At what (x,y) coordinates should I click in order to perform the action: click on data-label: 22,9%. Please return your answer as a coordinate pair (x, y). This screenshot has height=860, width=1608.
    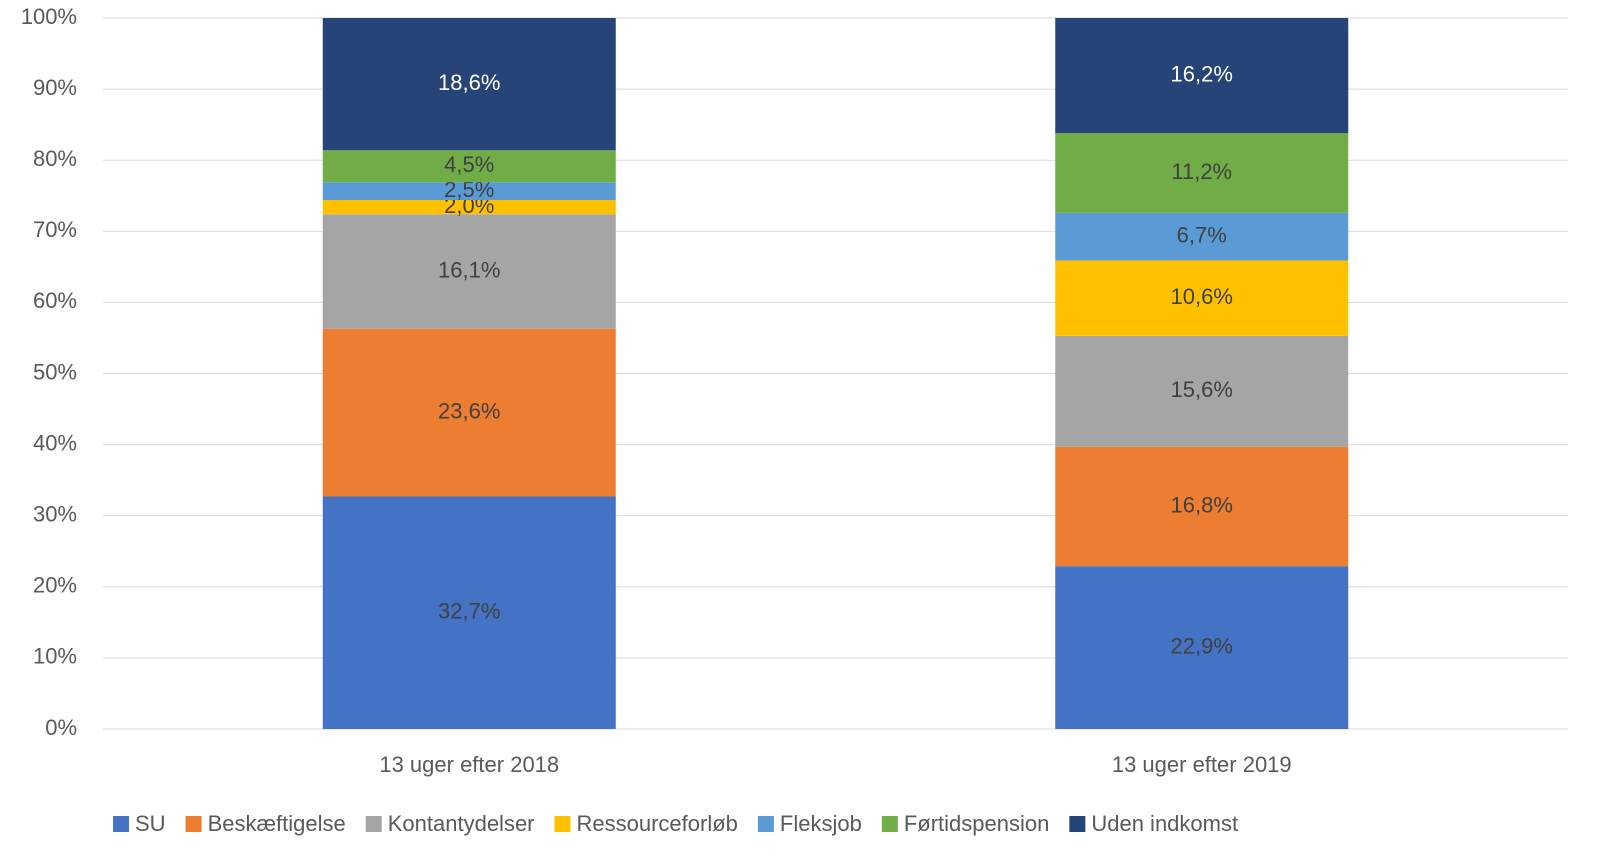
    Looking at the image, I should click on (1202, 645).